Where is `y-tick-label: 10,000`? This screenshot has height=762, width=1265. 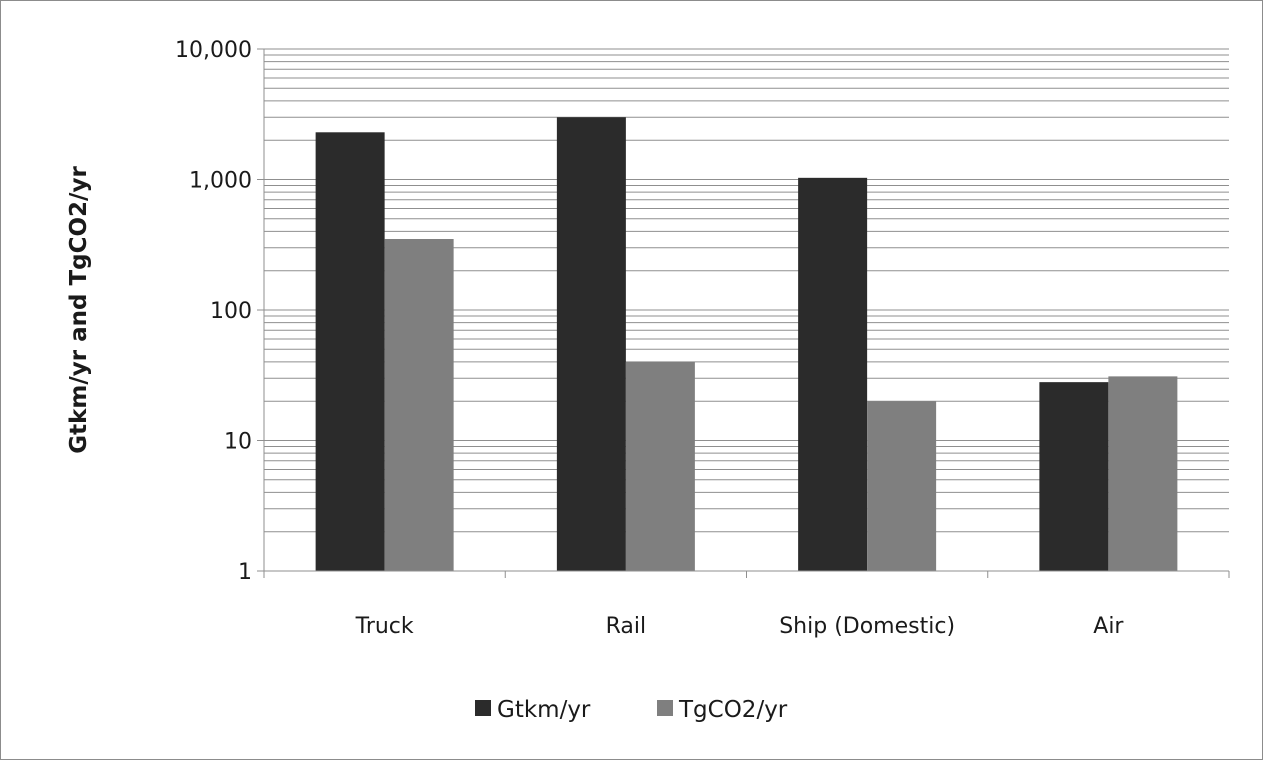
y-tick-label: 10,000 is located at coordinates (213, 50).